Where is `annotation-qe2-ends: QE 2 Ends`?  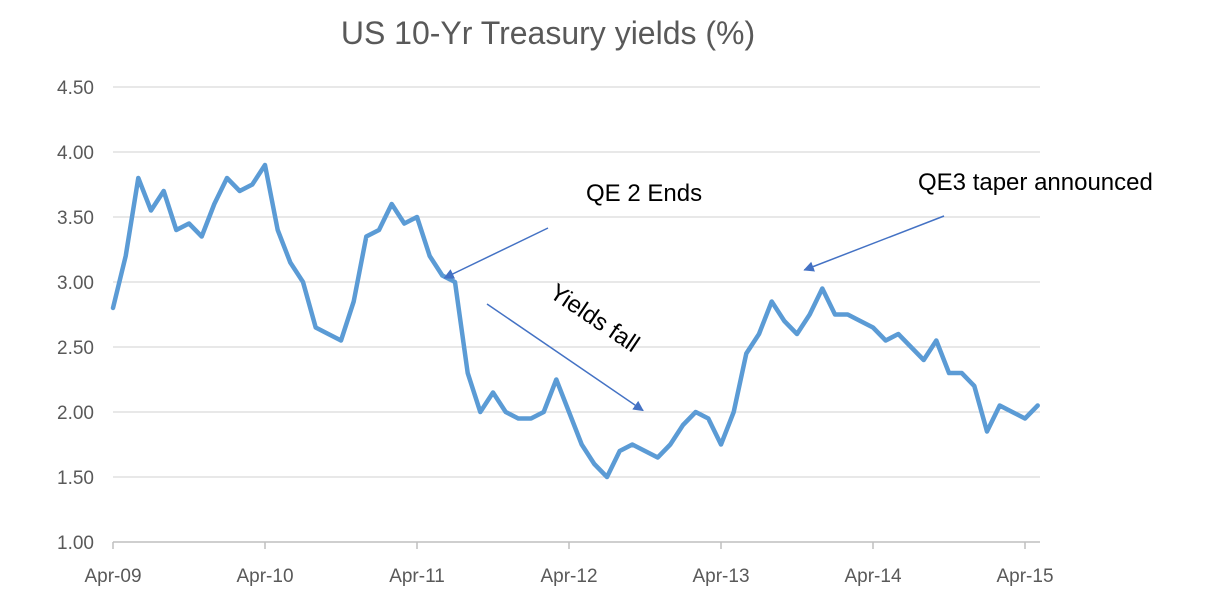
annotation-qe2-ends: QE 2 Ends is located at coordinates (644, 193).